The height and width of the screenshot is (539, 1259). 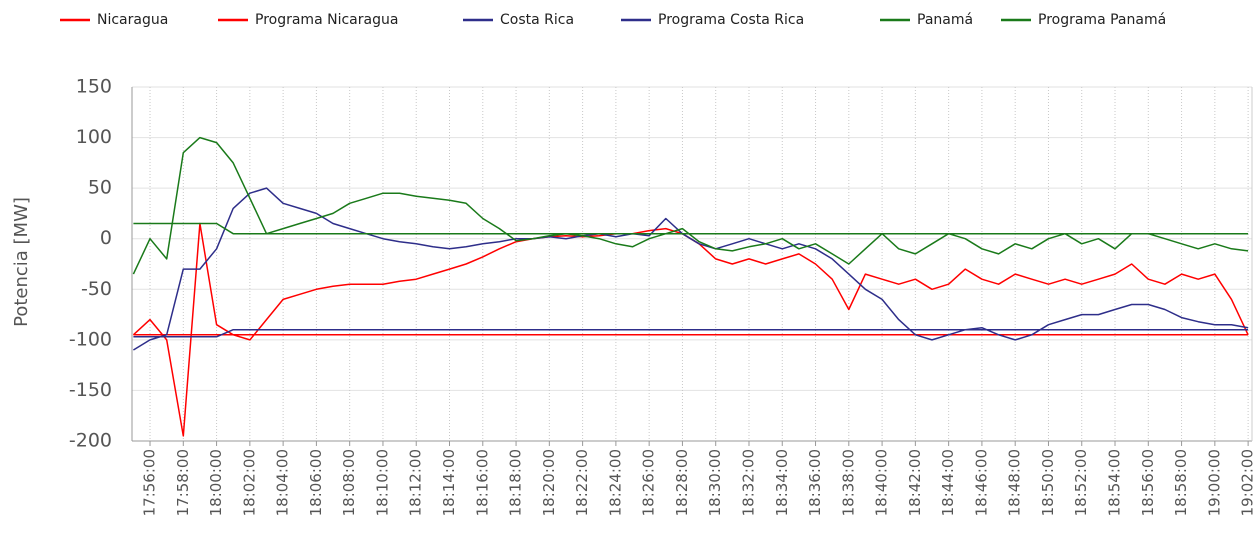 What do you see at coordinates (326, 20) in the screenshot?
I see `legend-label: Programa Nicaragua` at bounding box center [326, 20].